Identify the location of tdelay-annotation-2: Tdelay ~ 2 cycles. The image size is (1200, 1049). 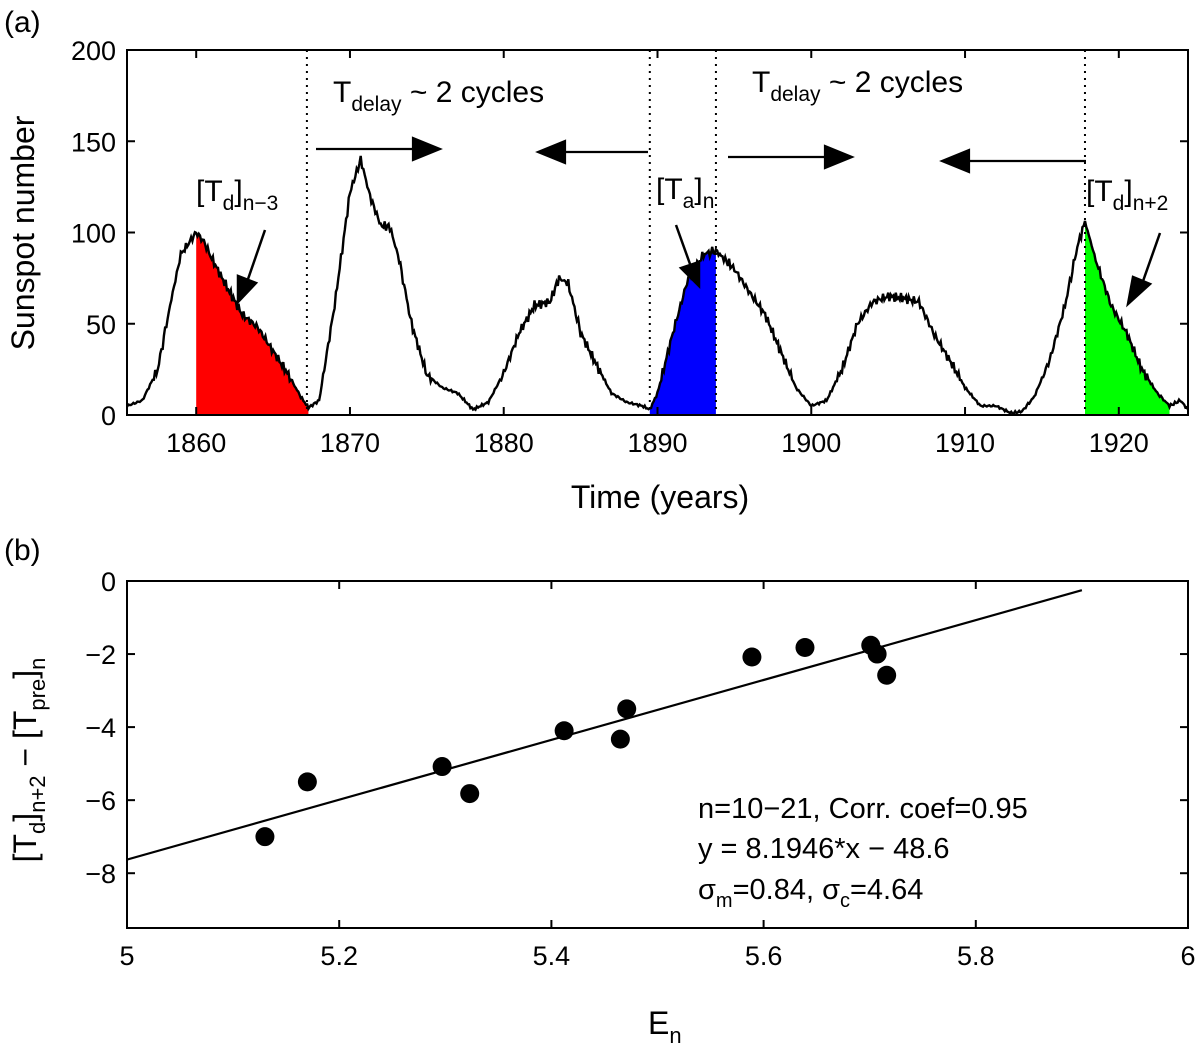
(857, 86).